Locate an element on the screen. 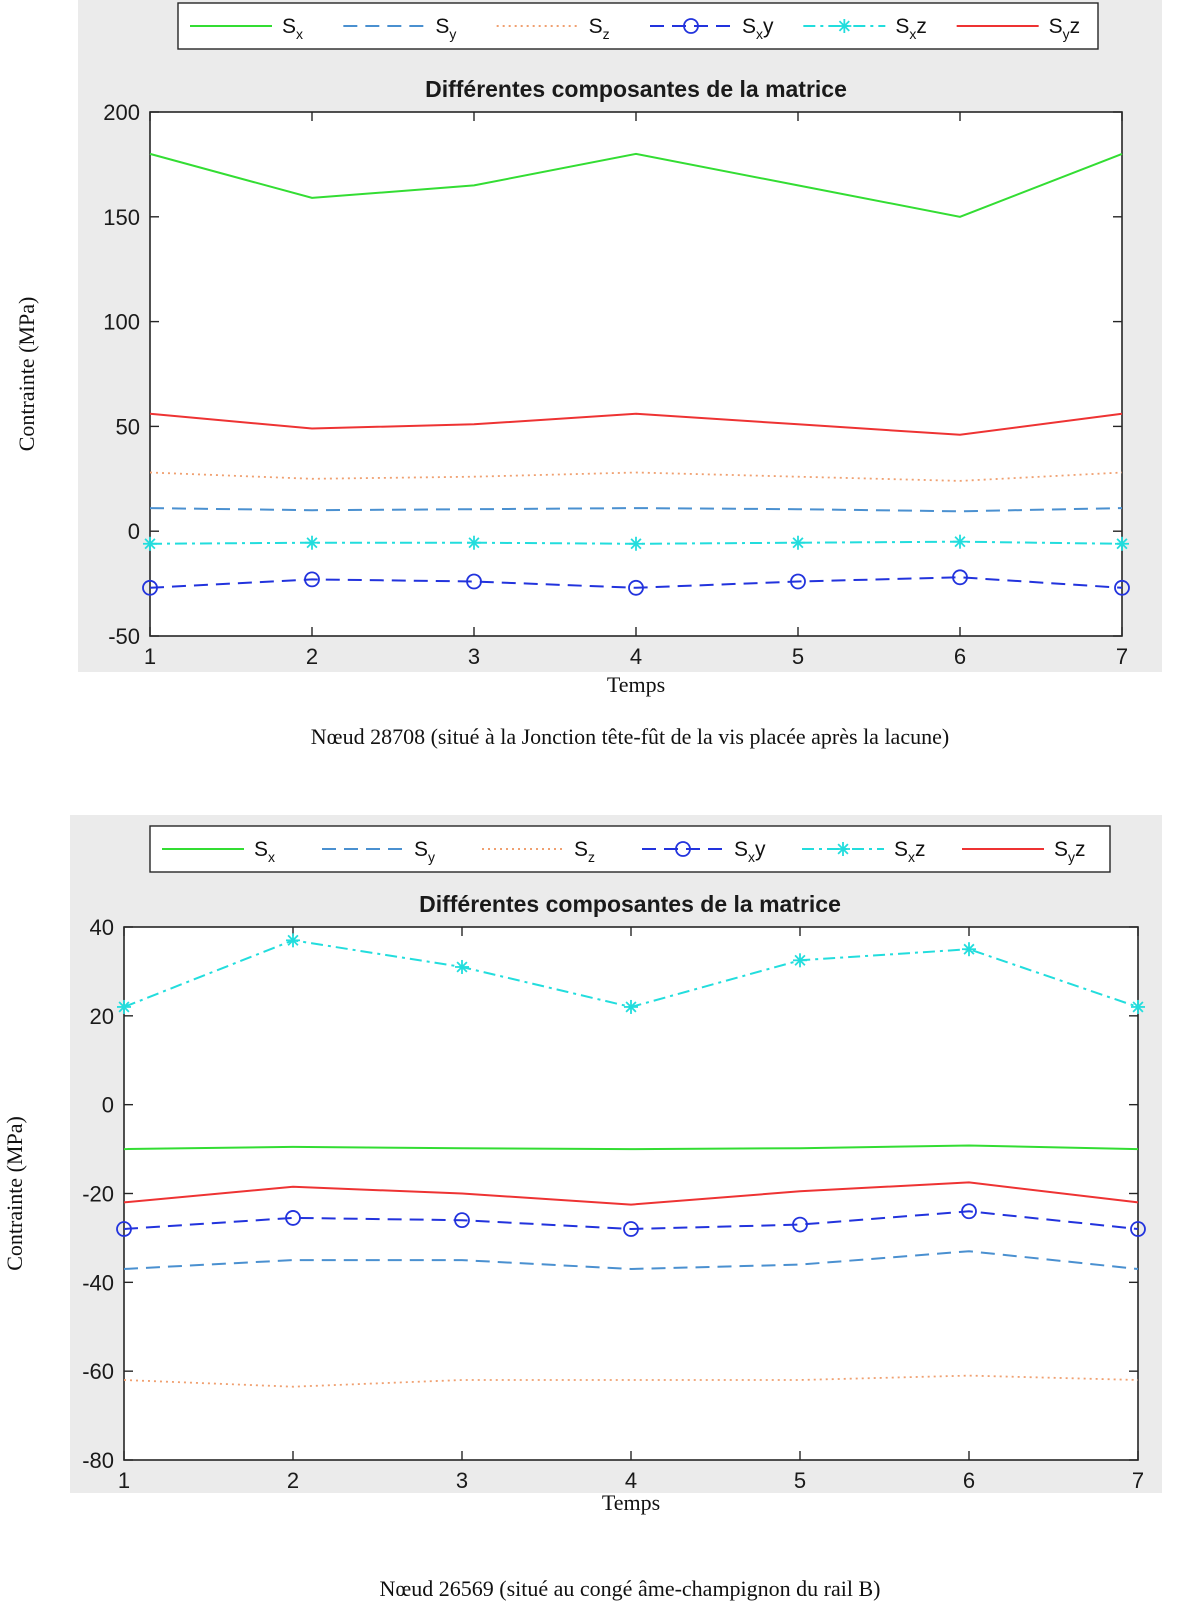  legend-item: Sy is located at coordinates (378, 851).